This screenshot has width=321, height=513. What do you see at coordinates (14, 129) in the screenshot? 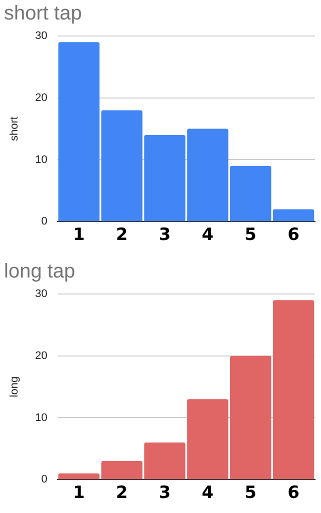
I see `y-axis-title: short` at bounding box center [14, 129].